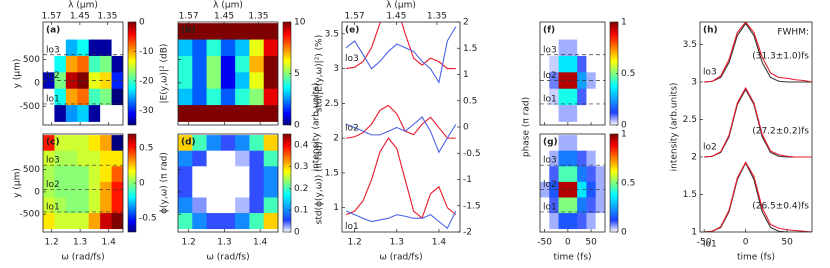  What do you see at coordinates (675, 127) in the screenshot?
I see `y-axis-label: intensity (arb.units)` at bounding box center [675, 127].